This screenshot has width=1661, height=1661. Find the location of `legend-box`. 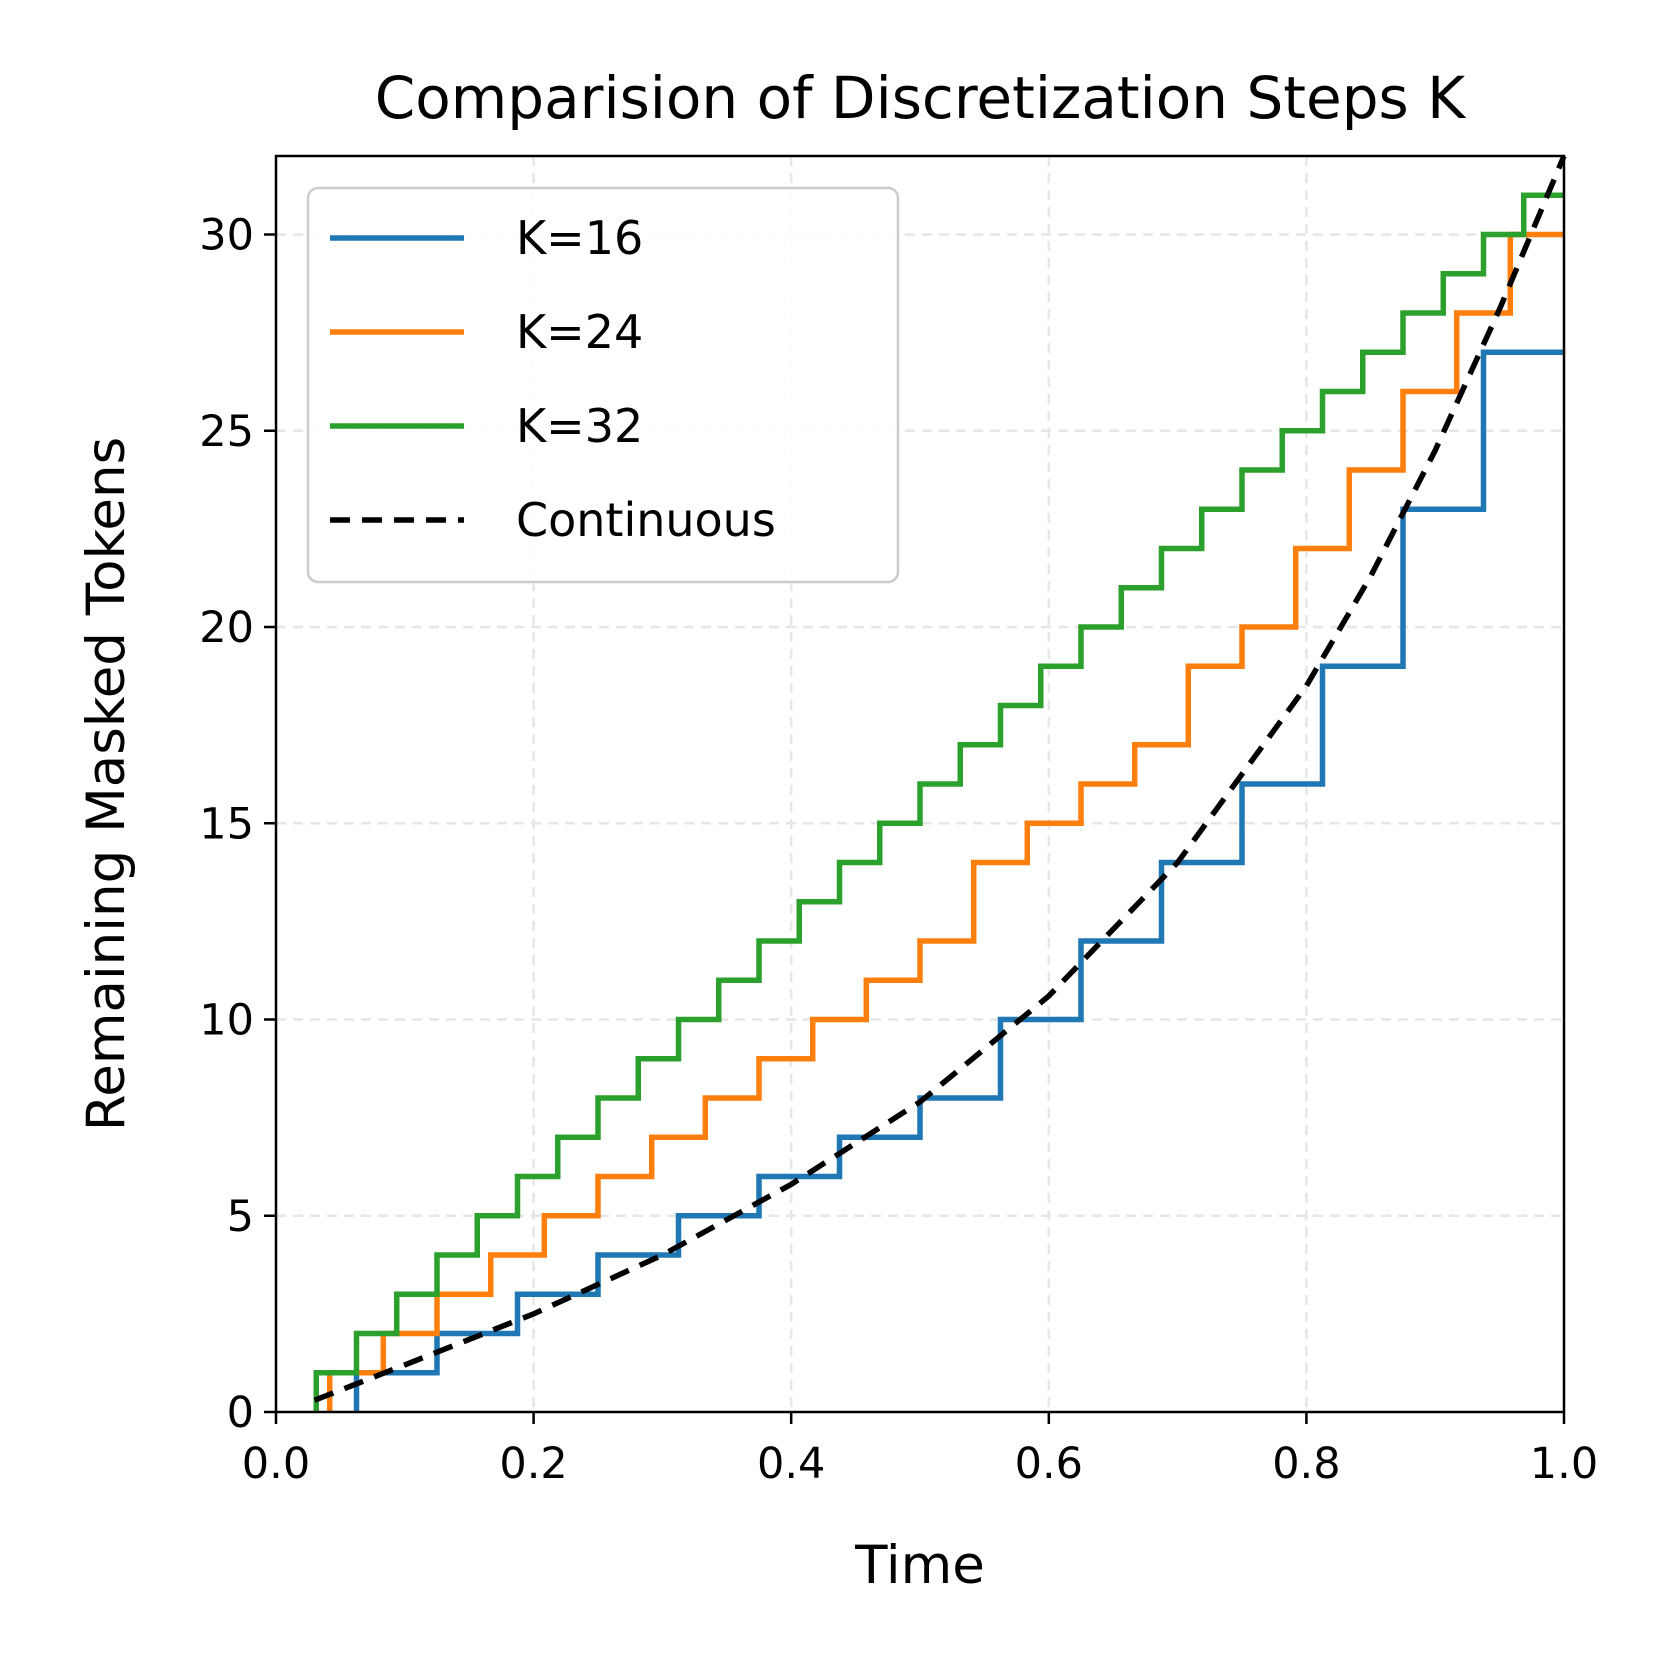

legend-box is located at coordinates (603, 385).